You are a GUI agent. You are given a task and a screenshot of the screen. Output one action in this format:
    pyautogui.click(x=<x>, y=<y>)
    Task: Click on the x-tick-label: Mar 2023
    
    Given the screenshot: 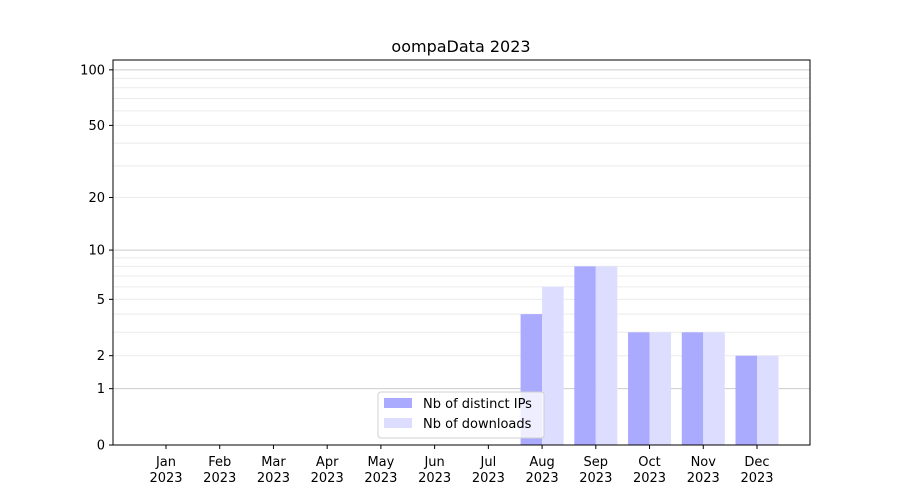 What is the action you would take?
    pyautogui.click(x=273, y=470)
    